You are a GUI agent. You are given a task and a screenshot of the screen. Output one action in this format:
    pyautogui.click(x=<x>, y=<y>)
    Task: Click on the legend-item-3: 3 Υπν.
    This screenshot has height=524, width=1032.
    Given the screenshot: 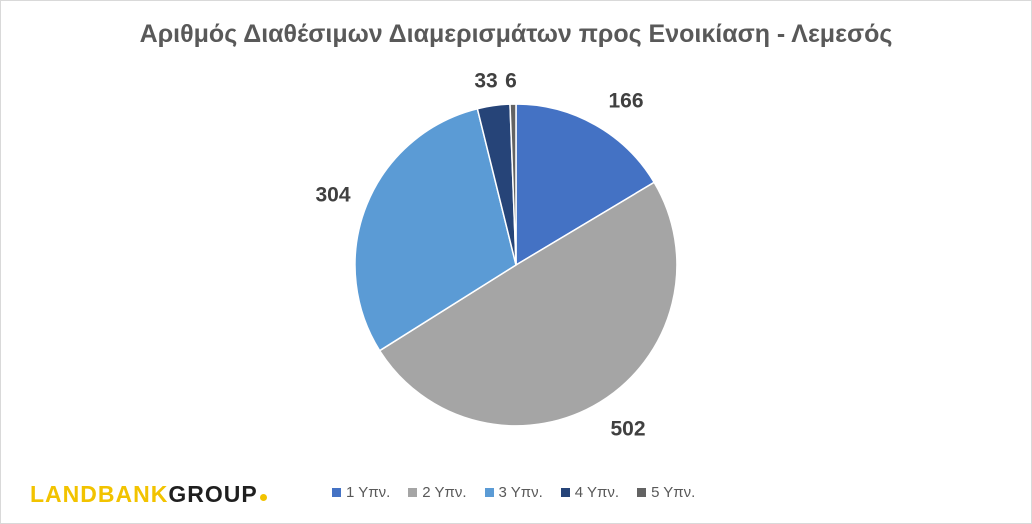 What is the action you would take?
    pyautogui.click(x=513, y=492)
    